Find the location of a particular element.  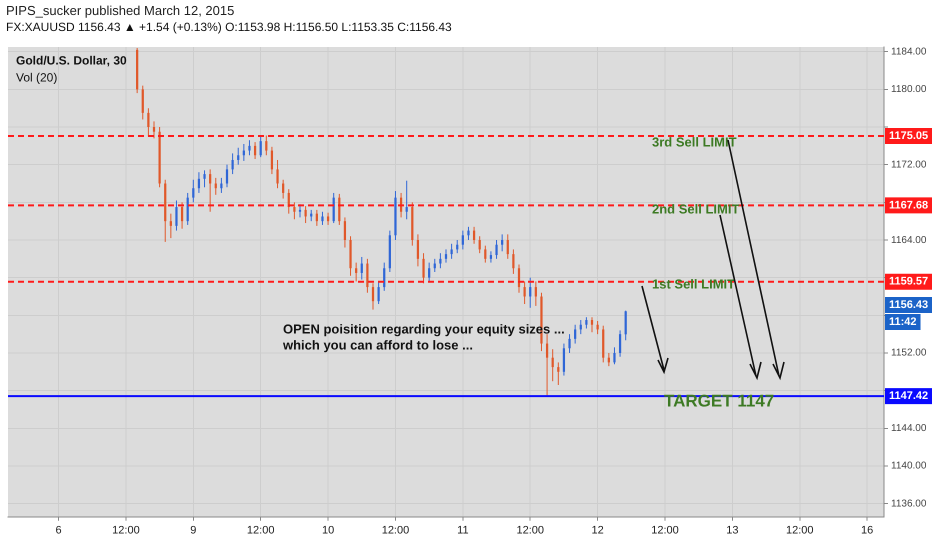

x-tick-label: 9 is located at coordinates (193, 530).